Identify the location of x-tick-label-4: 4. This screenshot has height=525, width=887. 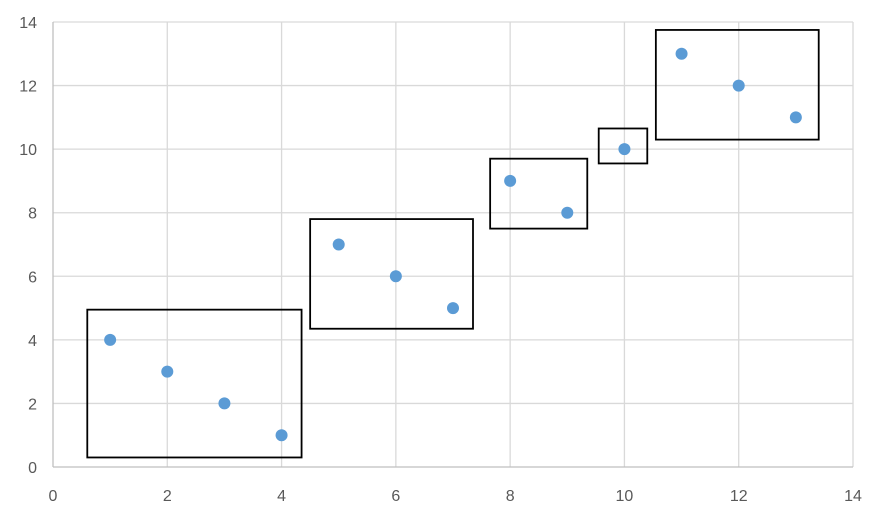
(281, 496).